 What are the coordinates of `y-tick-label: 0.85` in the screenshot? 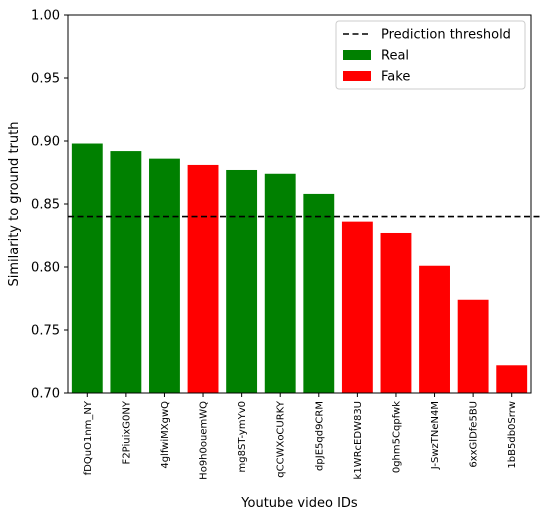 It's located at (45, 205).